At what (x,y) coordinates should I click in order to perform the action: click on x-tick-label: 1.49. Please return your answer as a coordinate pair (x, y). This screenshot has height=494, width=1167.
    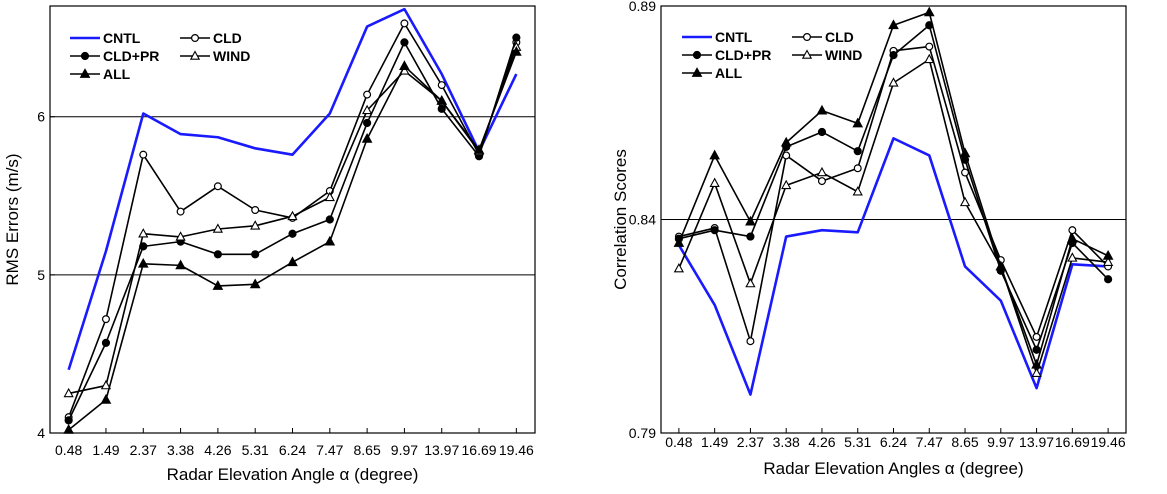
    Looking at the image, I should click on (105, 450).